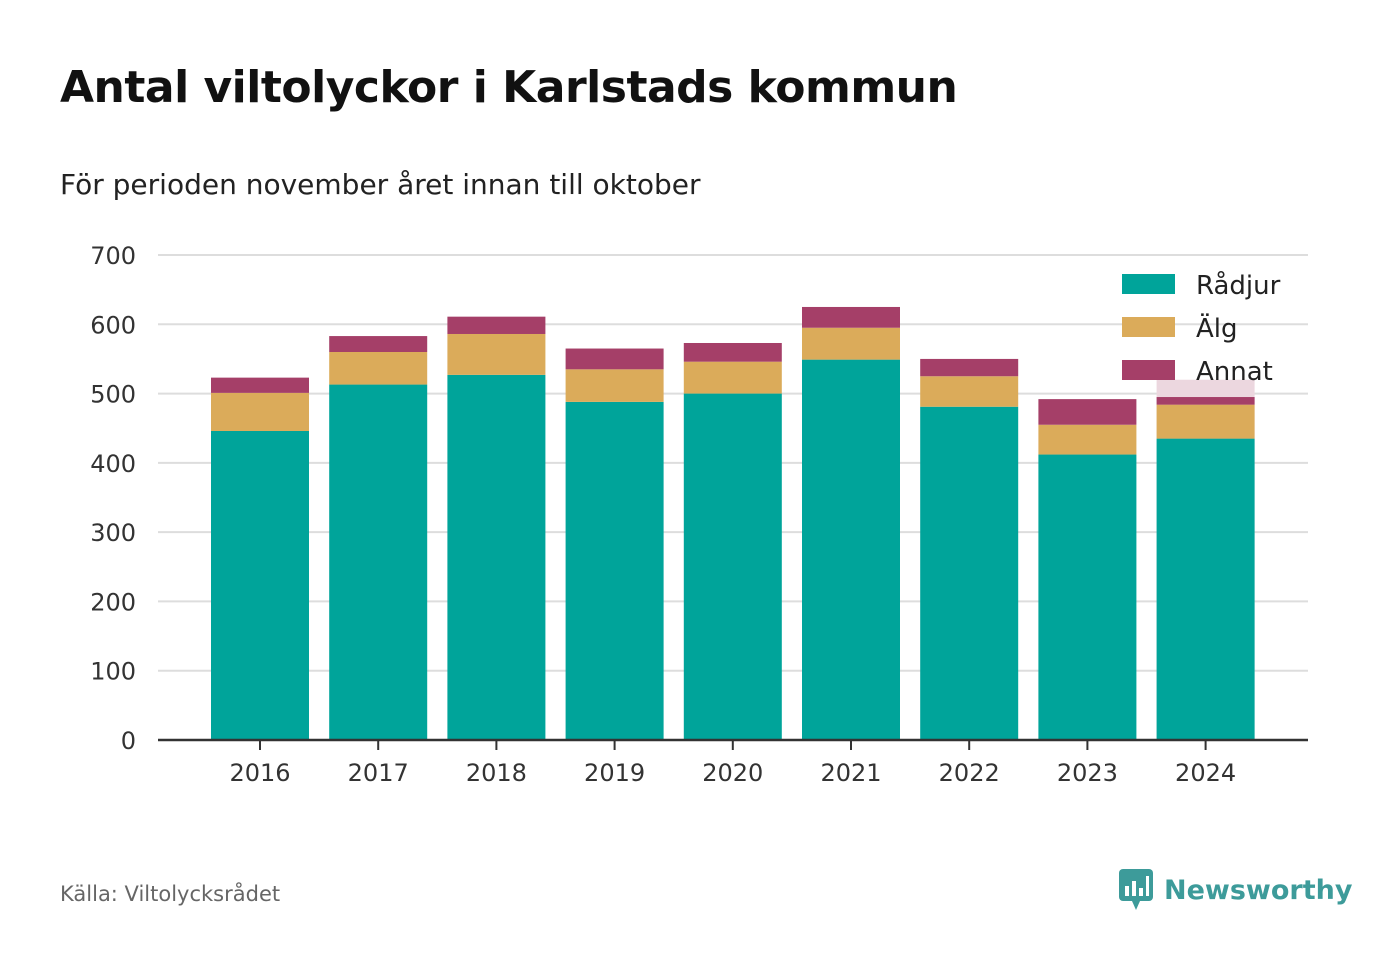 This screenshot has width=1400, height=973. What do you see at coordinates (969, 773) in the screenshot?
I see `x-tick-label: 2022` at bounding box center [969, 773].